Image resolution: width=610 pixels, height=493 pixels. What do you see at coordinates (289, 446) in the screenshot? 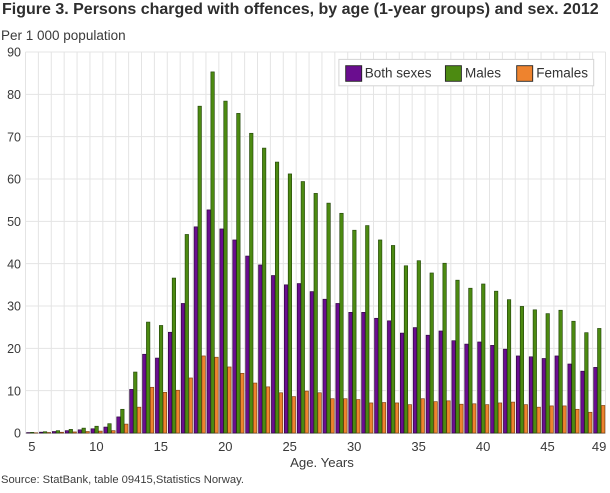
I see `svg-text: 25` at bounding box center [289, 446].